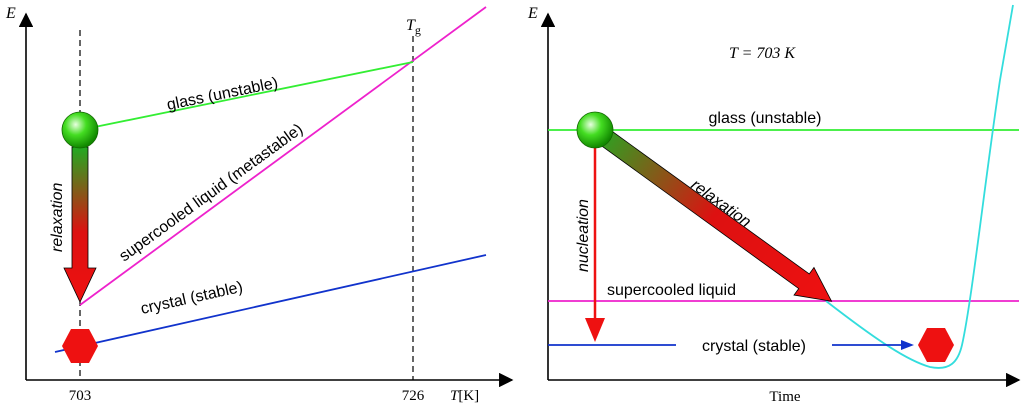 The width and height of the screenshot is (1024, 407). I want to click on crystal-line-left, so click(270, 303).